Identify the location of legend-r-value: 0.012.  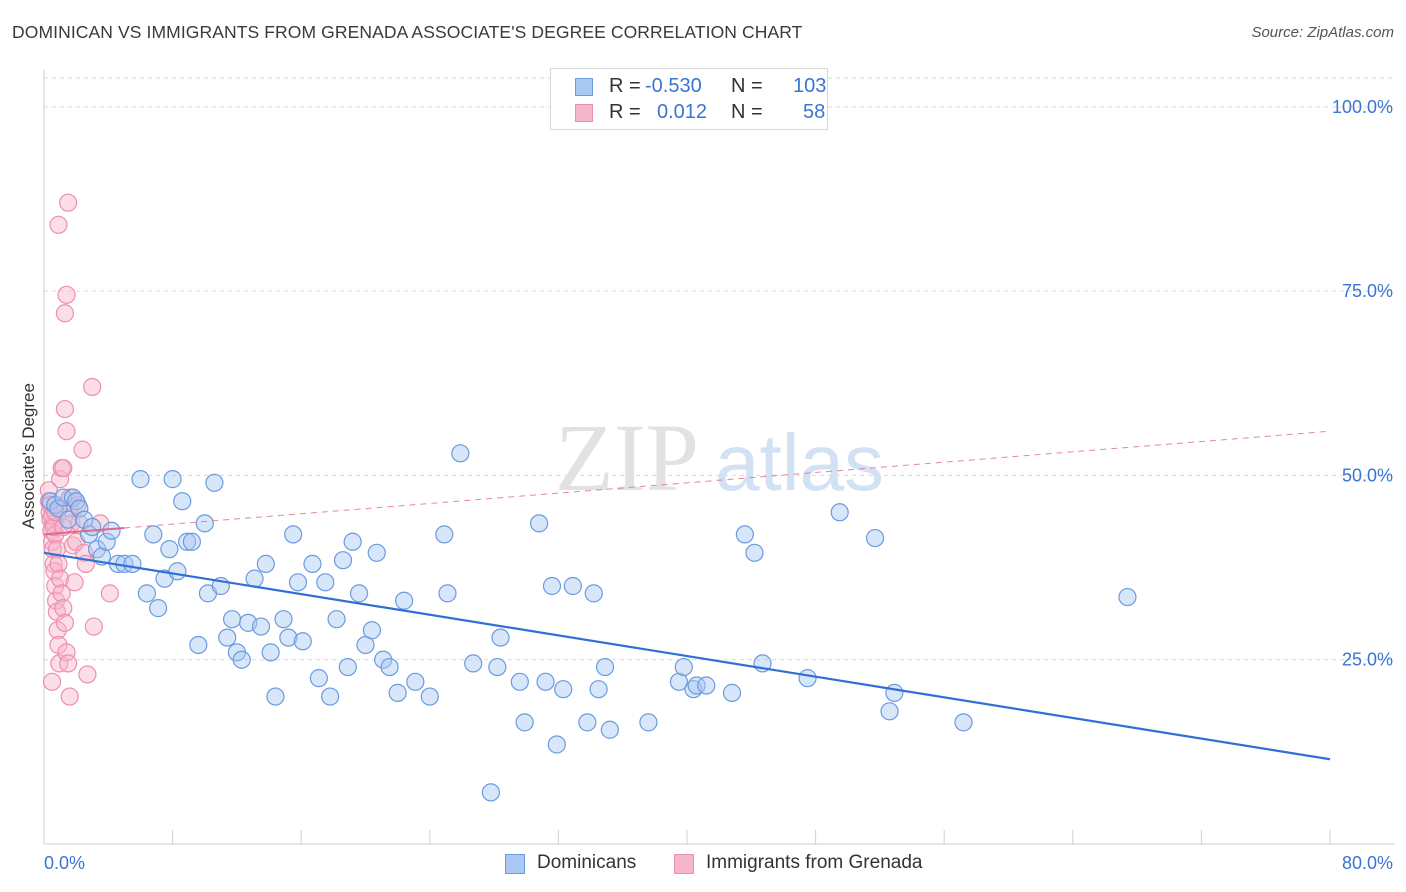
(682, 112).